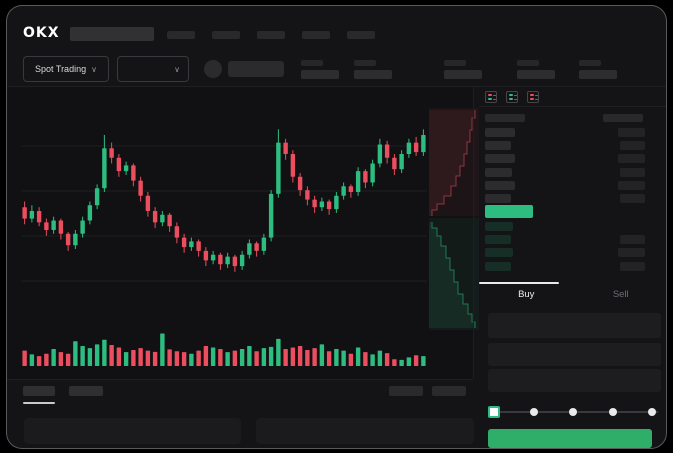 The width and height of the screenshot is (673, 453). I want to click on market-type-dropdown: Spot Trading ∨, so click(66, 69).